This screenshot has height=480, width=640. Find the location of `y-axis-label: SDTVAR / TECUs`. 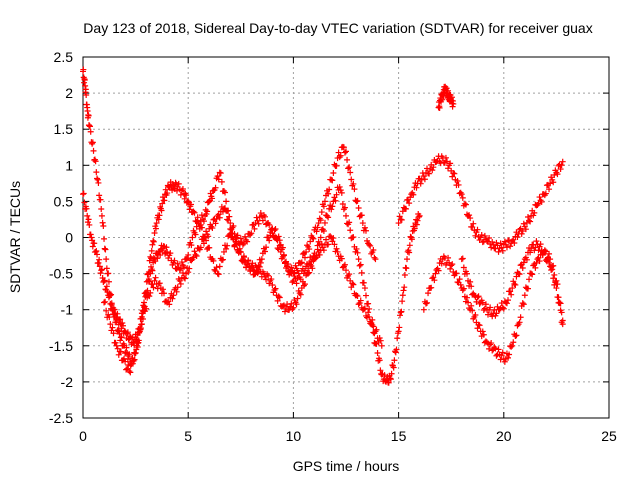

y-axis-label: SDTVAR / TECUs is located at coordinates (15, 237).